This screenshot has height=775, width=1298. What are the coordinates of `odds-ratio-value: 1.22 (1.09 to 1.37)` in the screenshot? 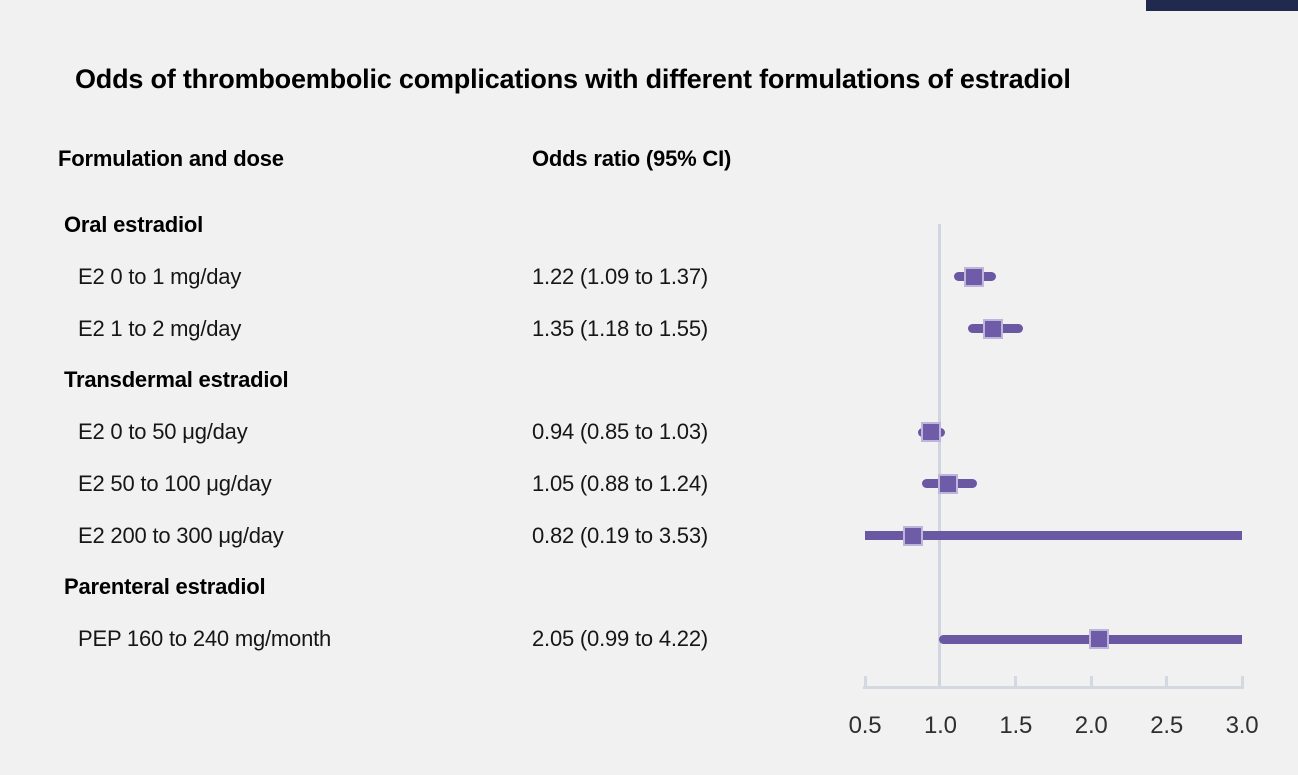 It's located at (620, 276).